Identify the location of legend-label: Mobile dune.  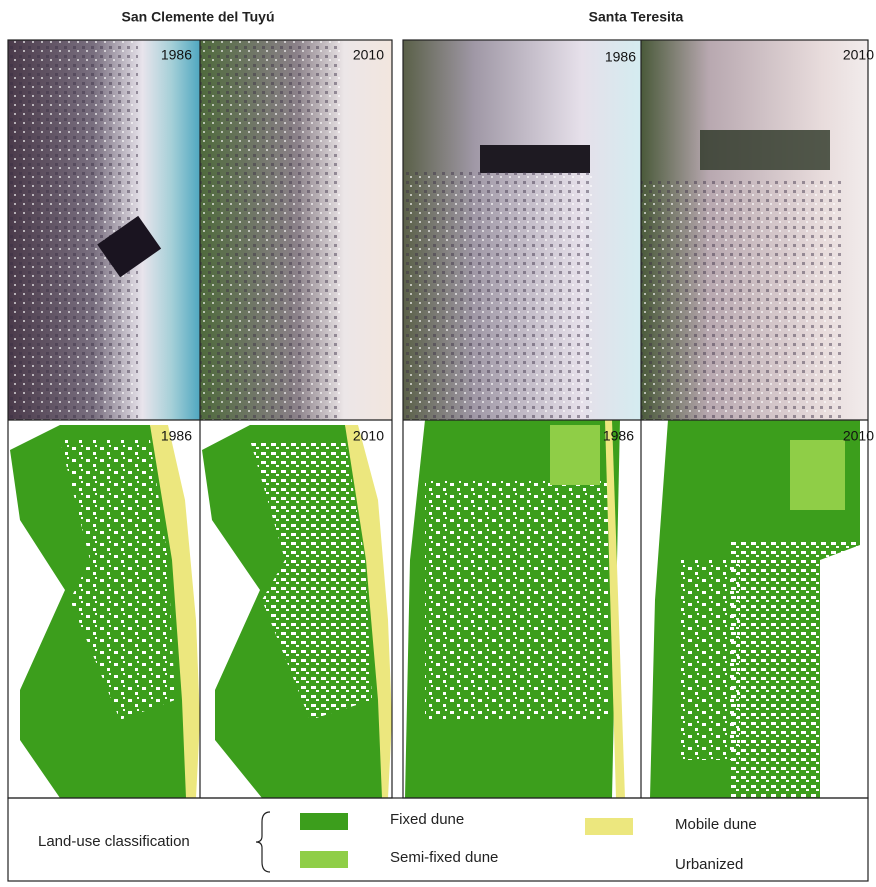
(716, 824).